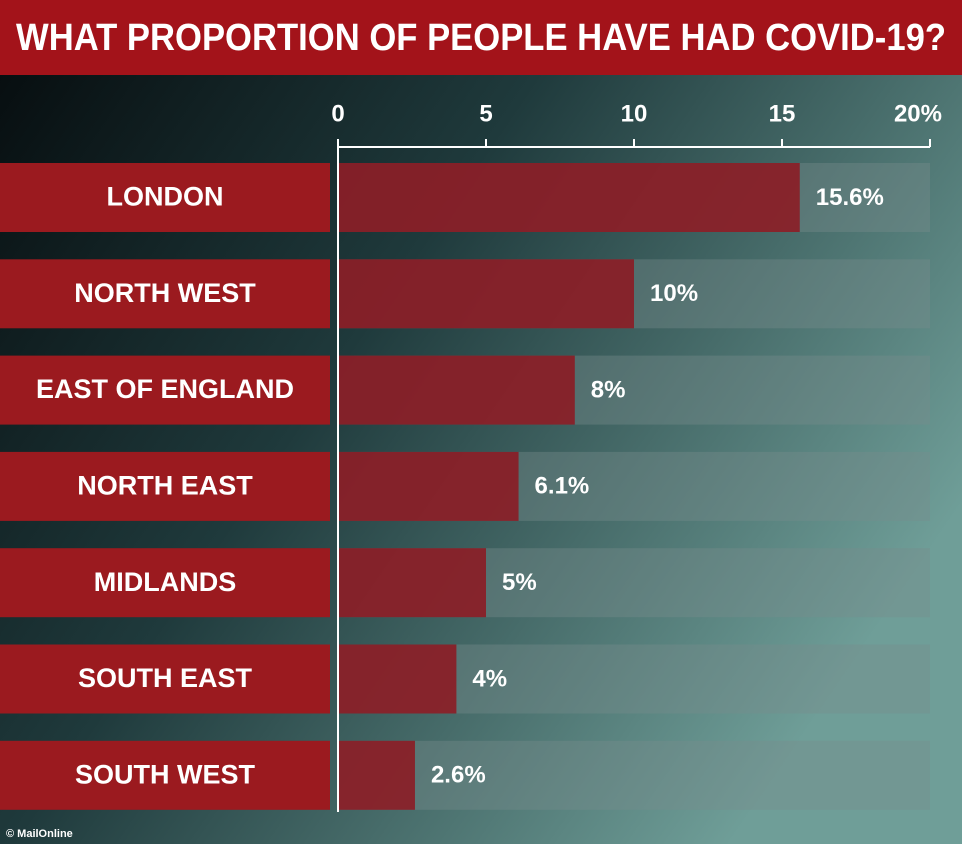 The image size is (962, 844). What do you see at coordinates (634, 113) in the screenshot?
I see `x-tick-label: 10` at bounding box center [634, 113].